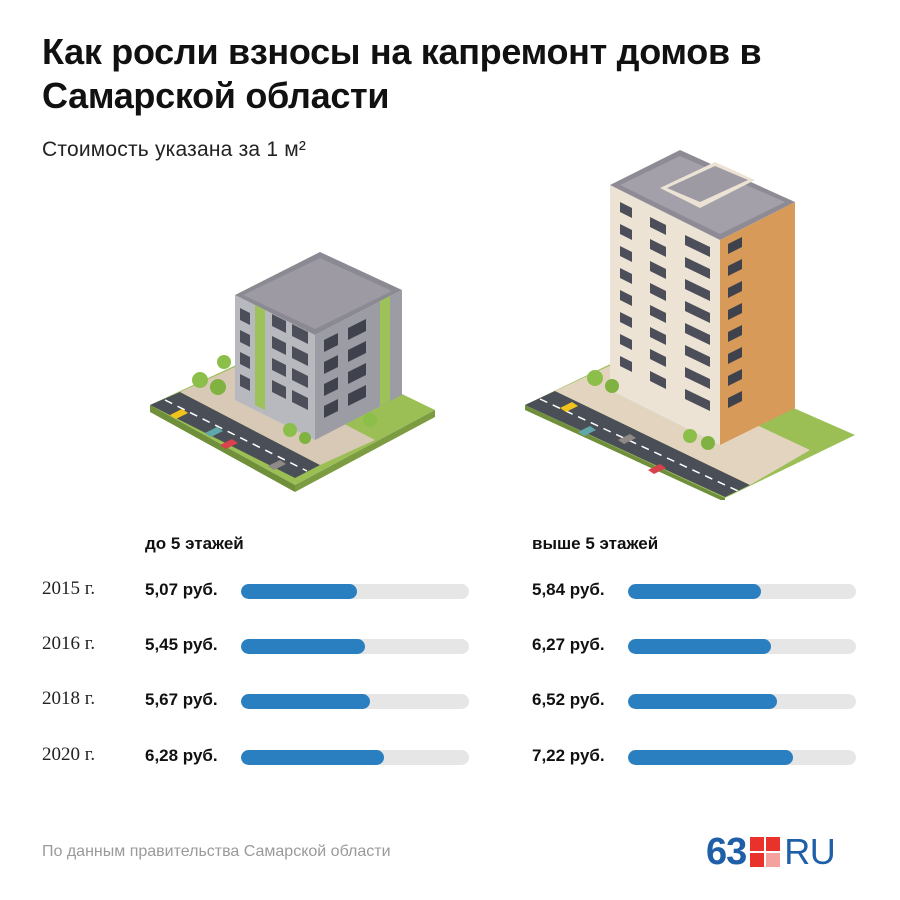 Image resolution: width=900 pixels, height=900 pixels. Describe the element at coordinates (69, 588) in the screenshot. I see `year-label: 2015 г.` at that location.